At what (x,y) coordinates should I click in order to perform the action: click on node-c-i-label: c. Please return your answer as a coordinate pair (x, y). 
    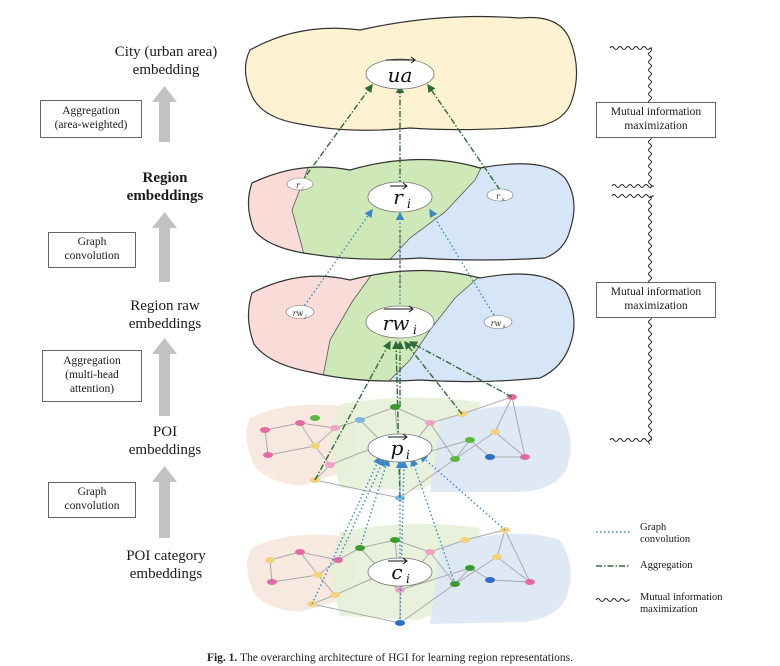
    Looking at the image, I should click on (396, 572).